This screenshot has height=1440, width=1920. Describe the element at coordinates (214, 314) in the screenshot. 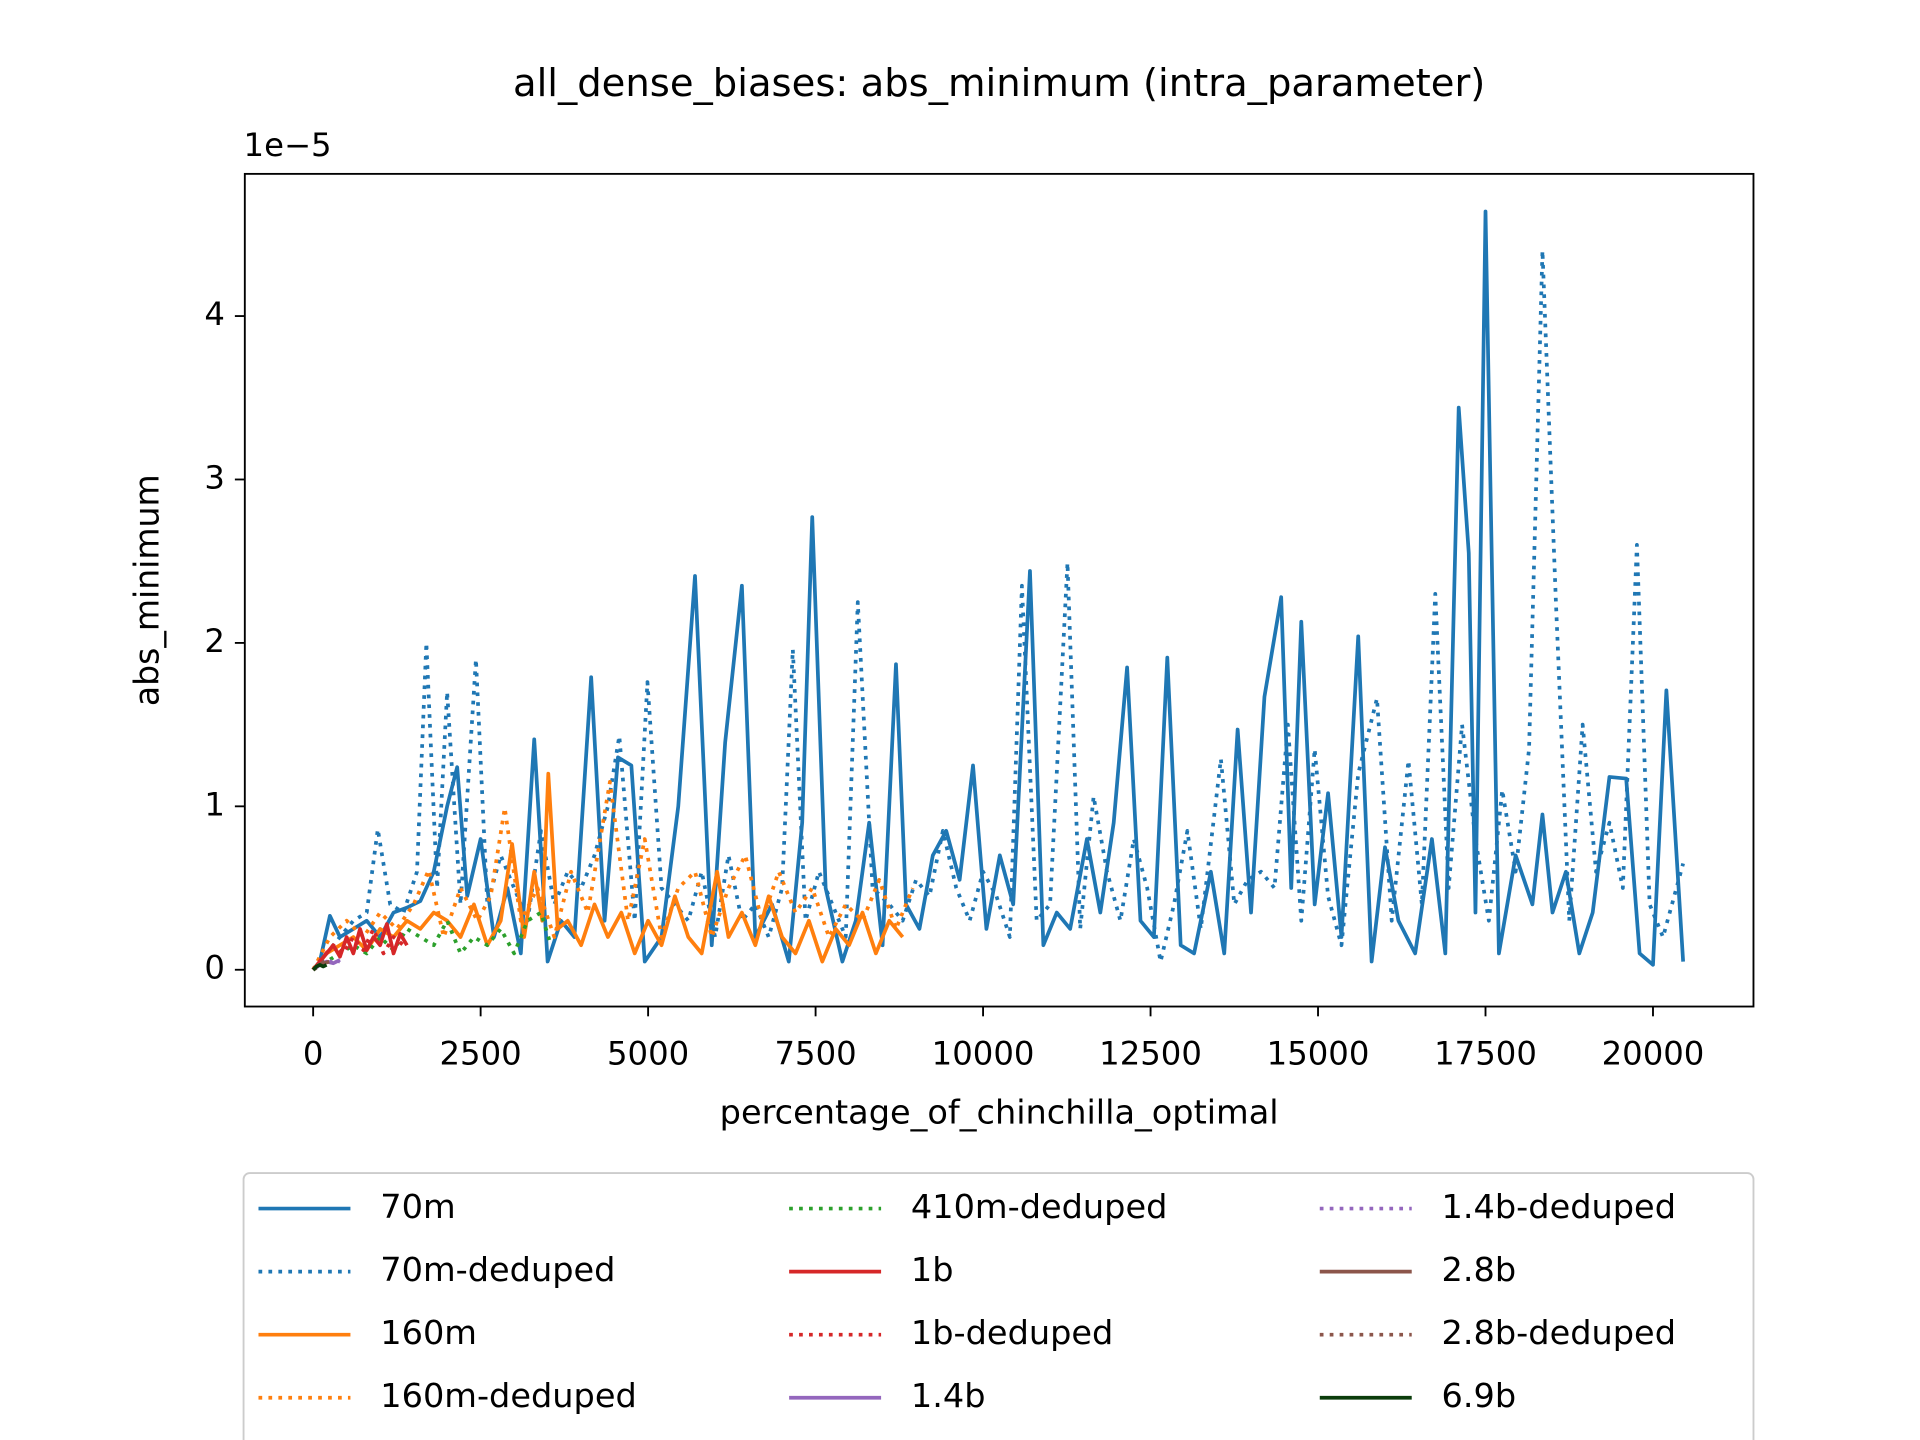

I see `y-tick-label: 4` at that location.